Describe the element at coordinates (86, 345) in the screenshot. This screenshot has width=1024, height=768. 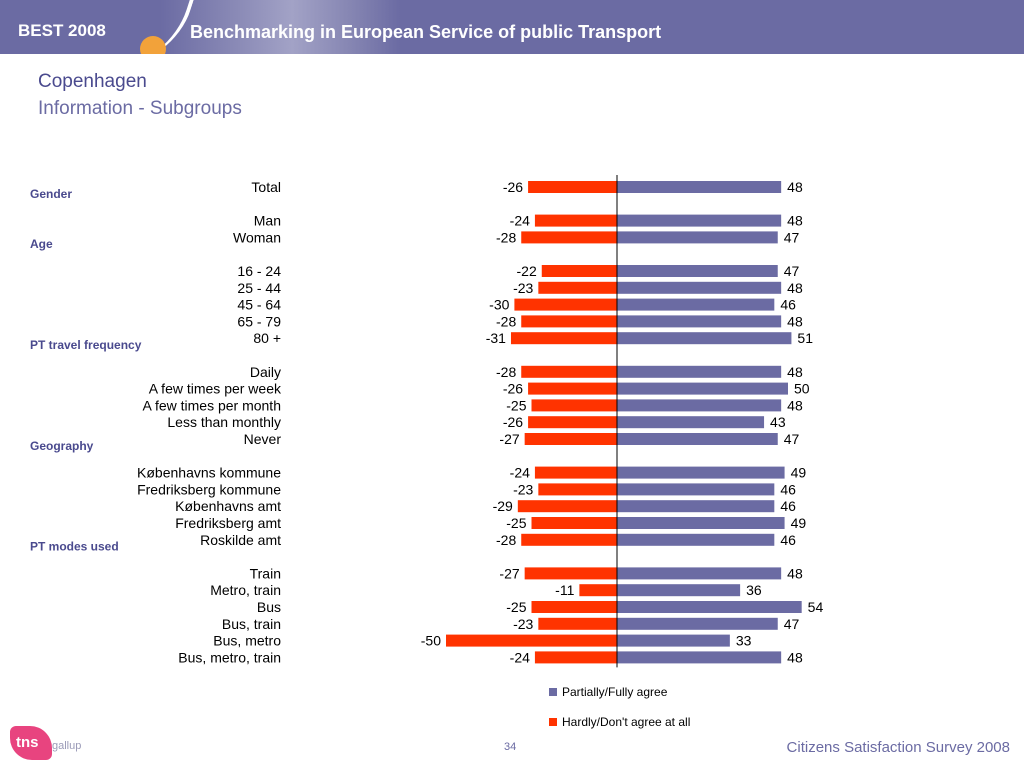
I see `group-header: PT travel frequency` at that location.